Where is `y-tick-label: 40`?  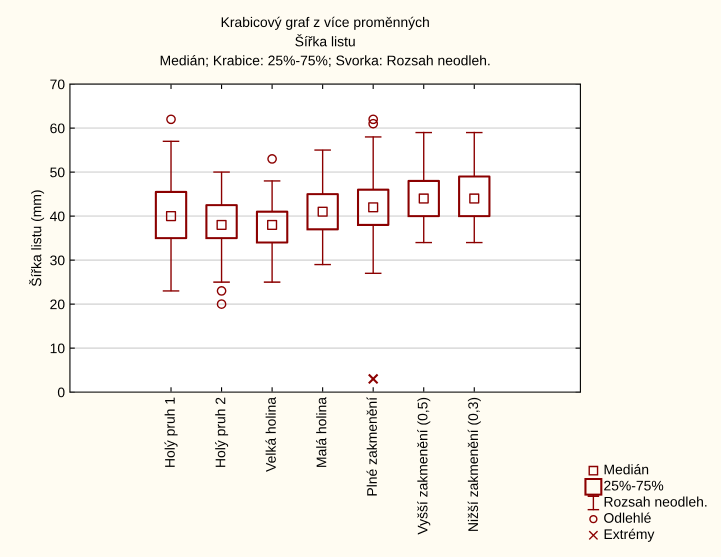 y-tick-label: 40 is located at coordinates (57, 216).